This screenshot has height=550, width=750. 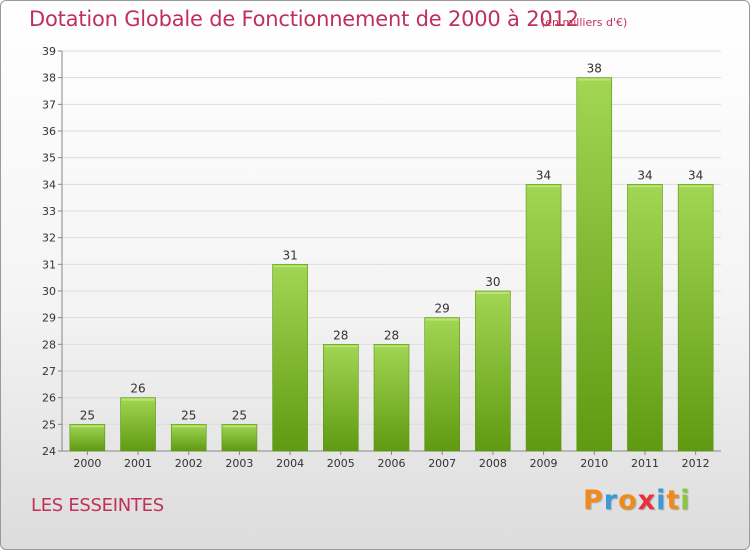 I want to click on y-tick-label: 29, so click(x=49, y=318).